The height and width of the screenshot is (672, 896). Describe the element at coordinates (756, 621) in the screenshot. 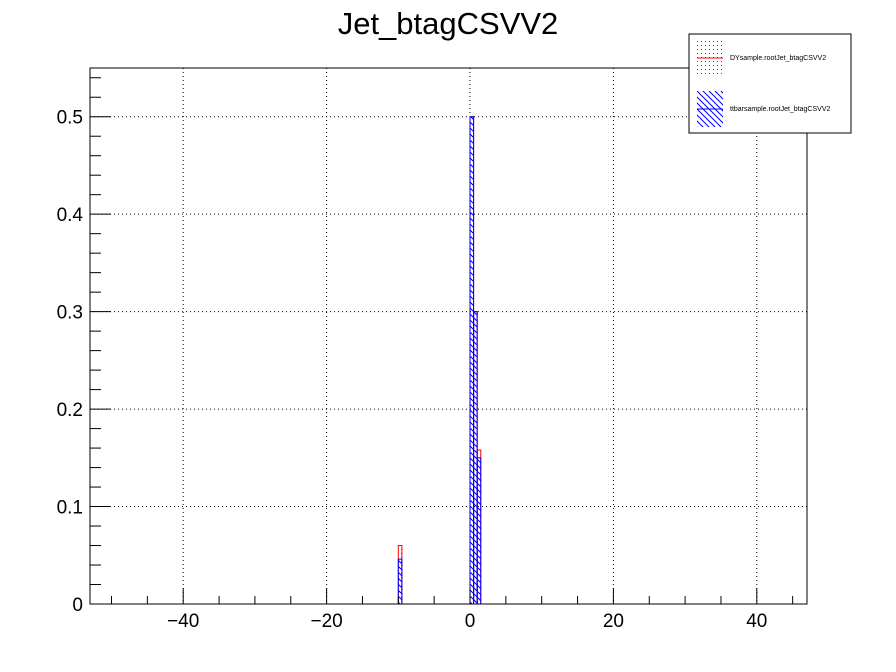

I see `x-tick-label: 40` at that location.